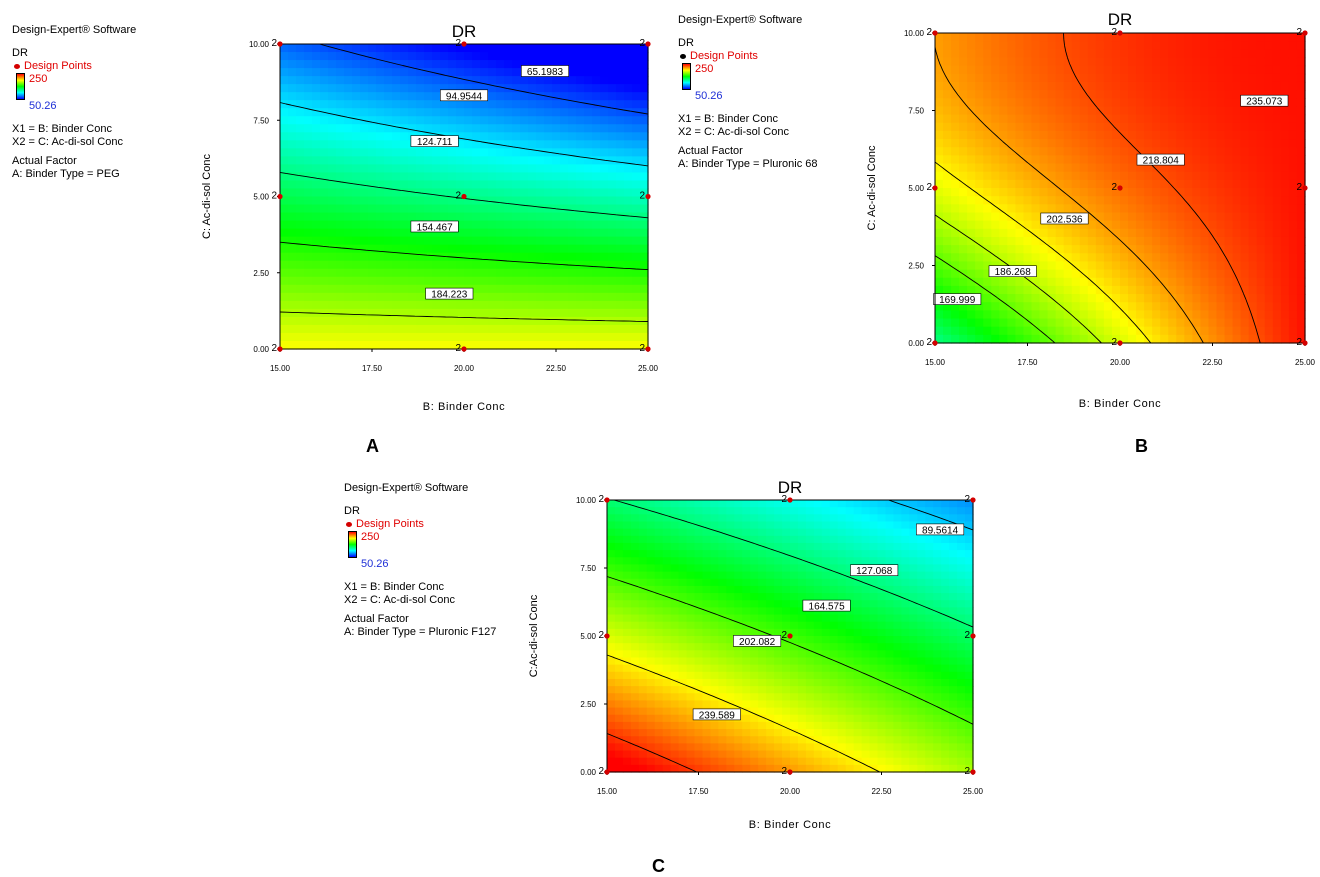 The image size is (1320, 877). I want to click on contour-label-box, so click(1012, 271).